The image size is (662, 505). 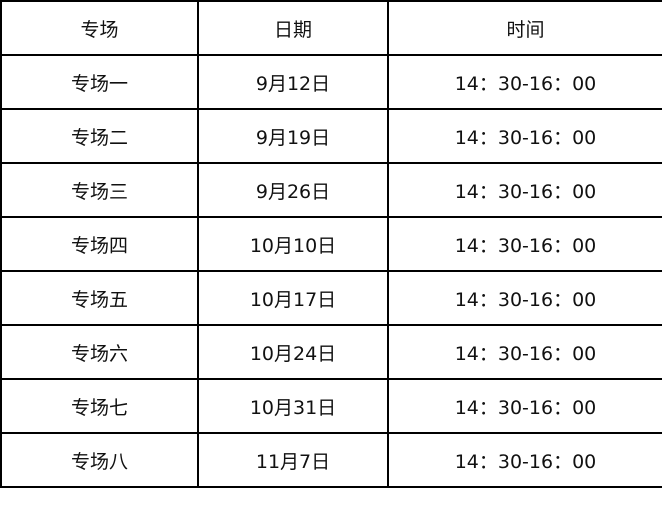 I want to click on header-row: 专场 日期 时间, so click(x=331, y=28).